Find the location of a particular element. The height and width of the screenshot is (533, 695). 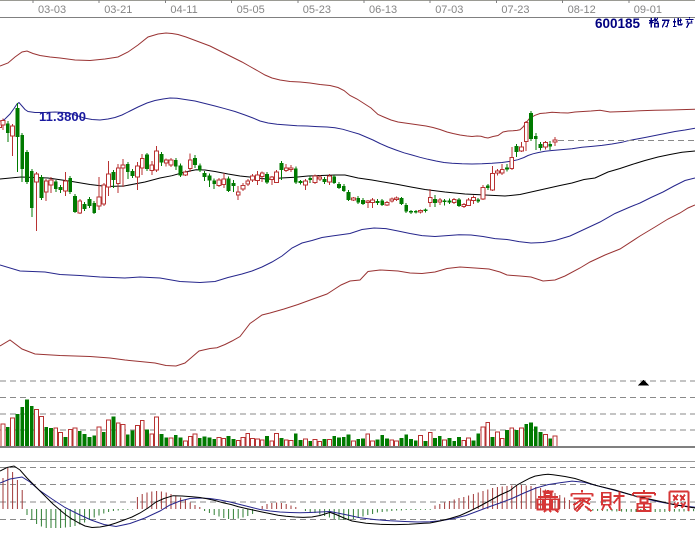

svg-text: 03-21 is located at coordinates (118, 10).